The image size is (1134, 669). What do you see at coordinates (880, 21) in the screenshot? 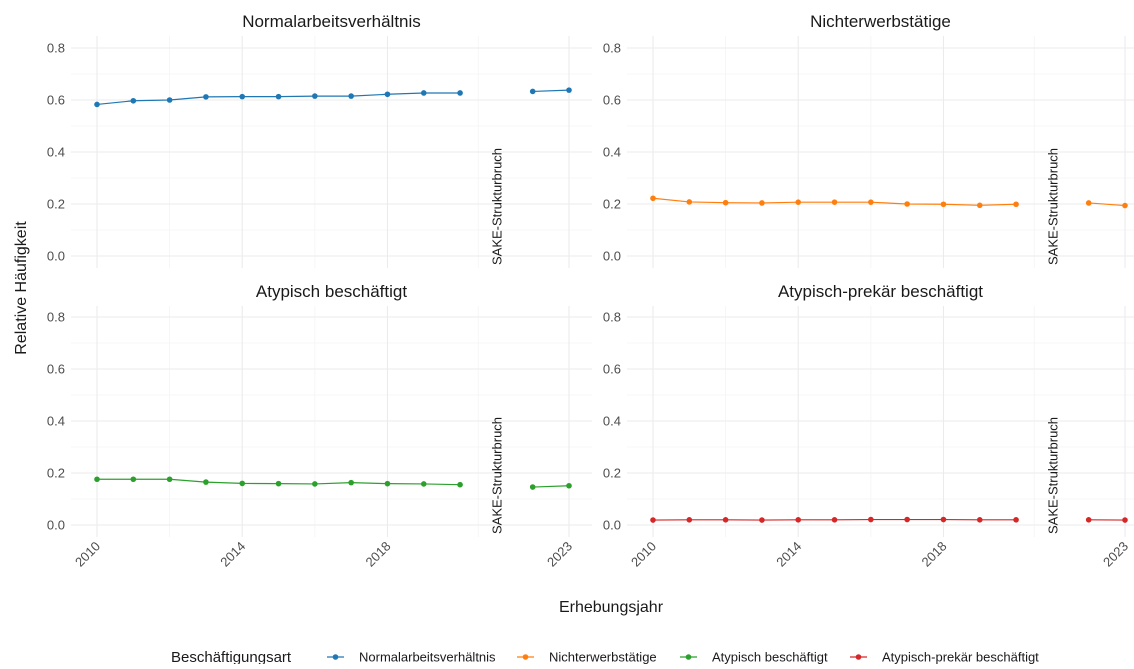
I see `facet-title: Nichterwerbstätige` at bounding box center [880, 21].